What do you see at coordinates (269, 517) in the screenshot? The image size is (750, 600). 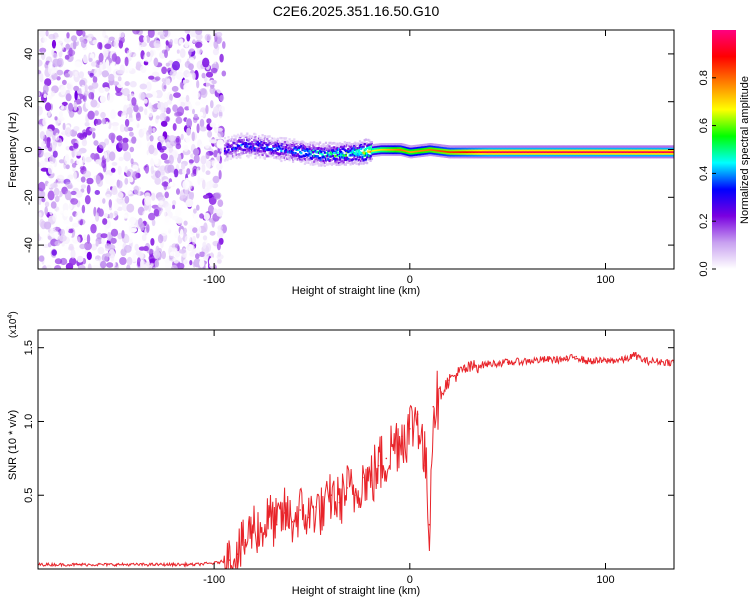 I see `snr-data-point` at bounding box center [269, 517].